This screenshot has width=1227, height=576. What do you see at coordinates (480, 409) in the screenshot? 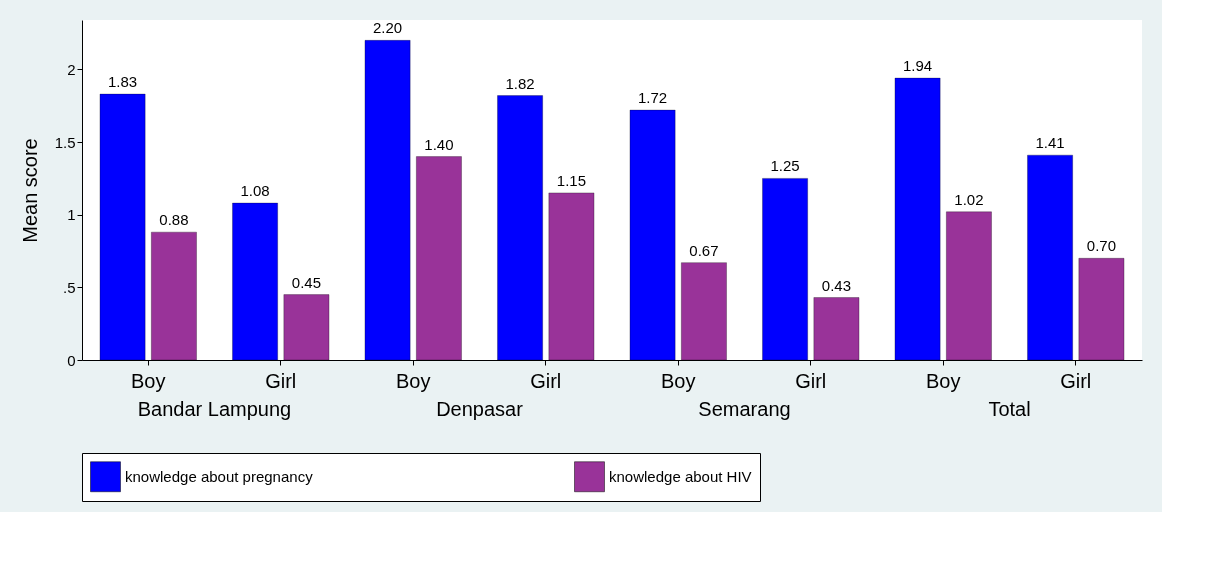
I see `text: Denpasar` at bounding box center [480, 409].